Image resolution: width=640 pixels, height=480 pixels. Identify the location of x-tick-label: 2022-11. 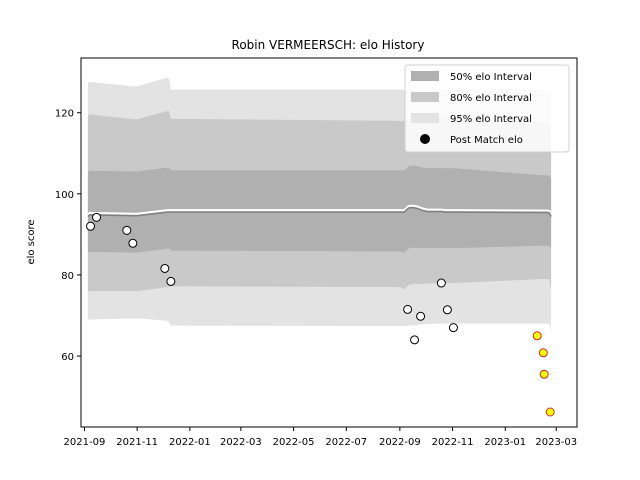
(453, 442).